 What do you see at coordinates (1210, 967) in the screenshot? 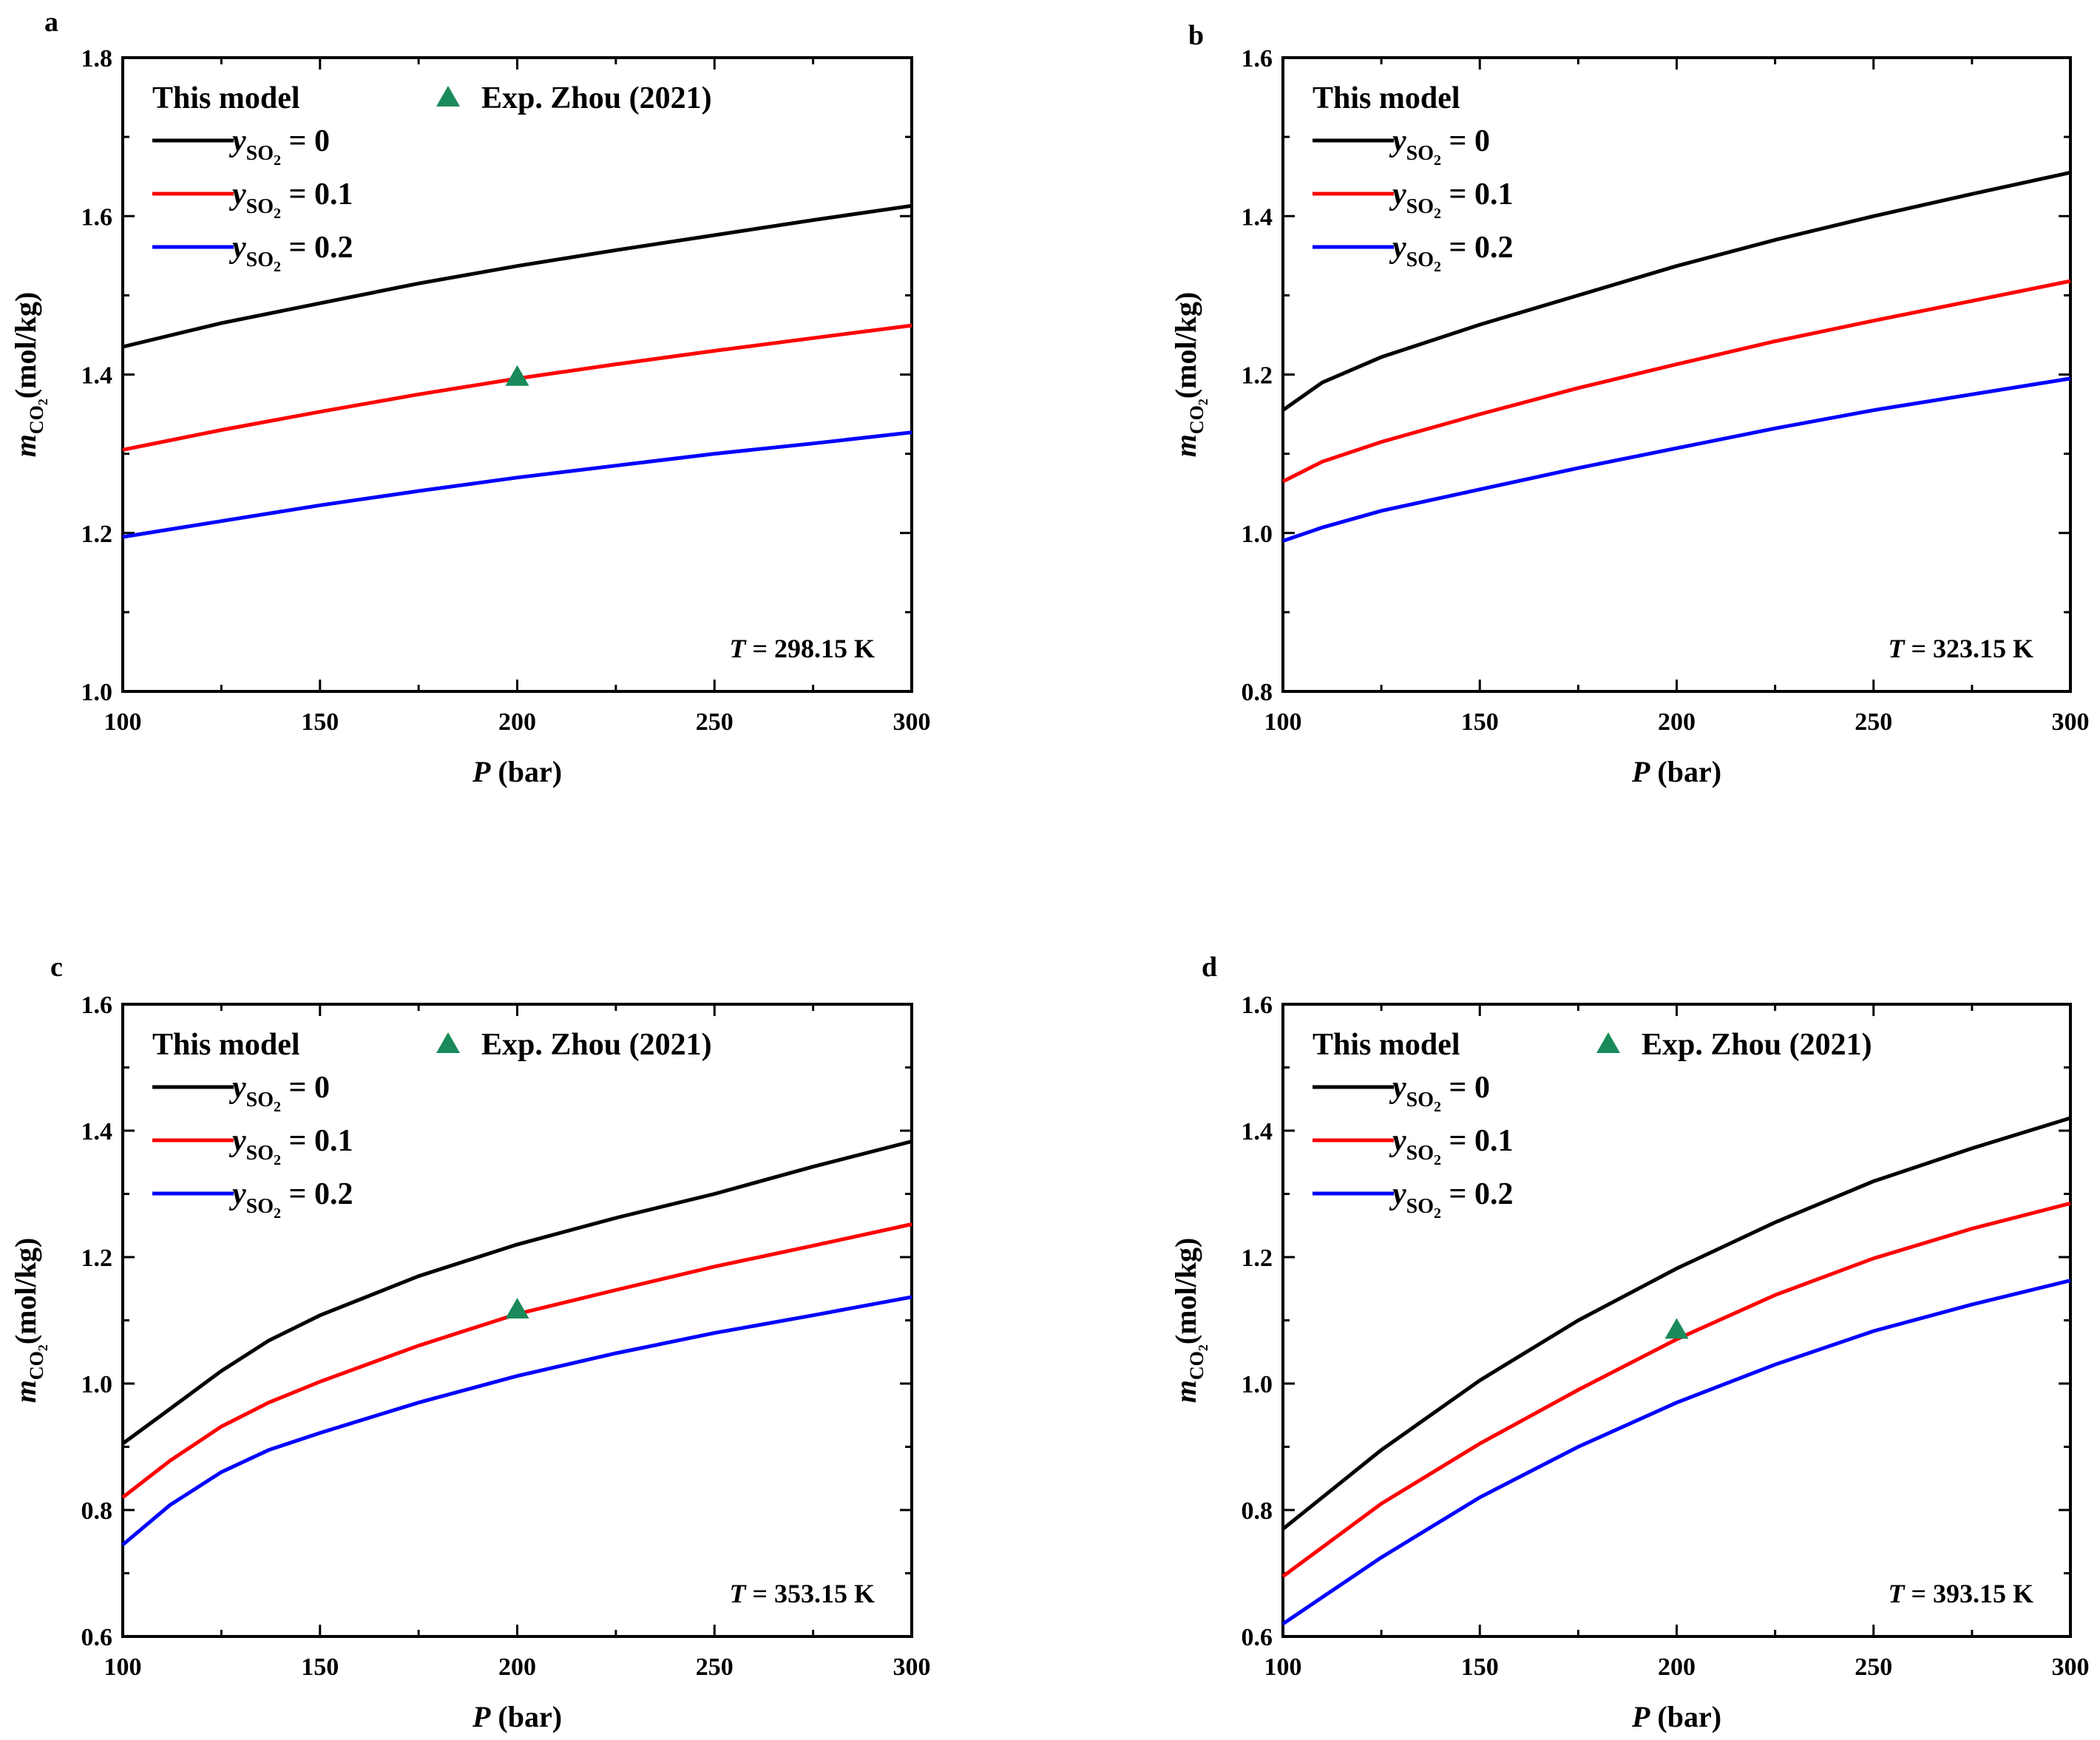
I see `panel-letter: d` at bounding box center [1210, 967].